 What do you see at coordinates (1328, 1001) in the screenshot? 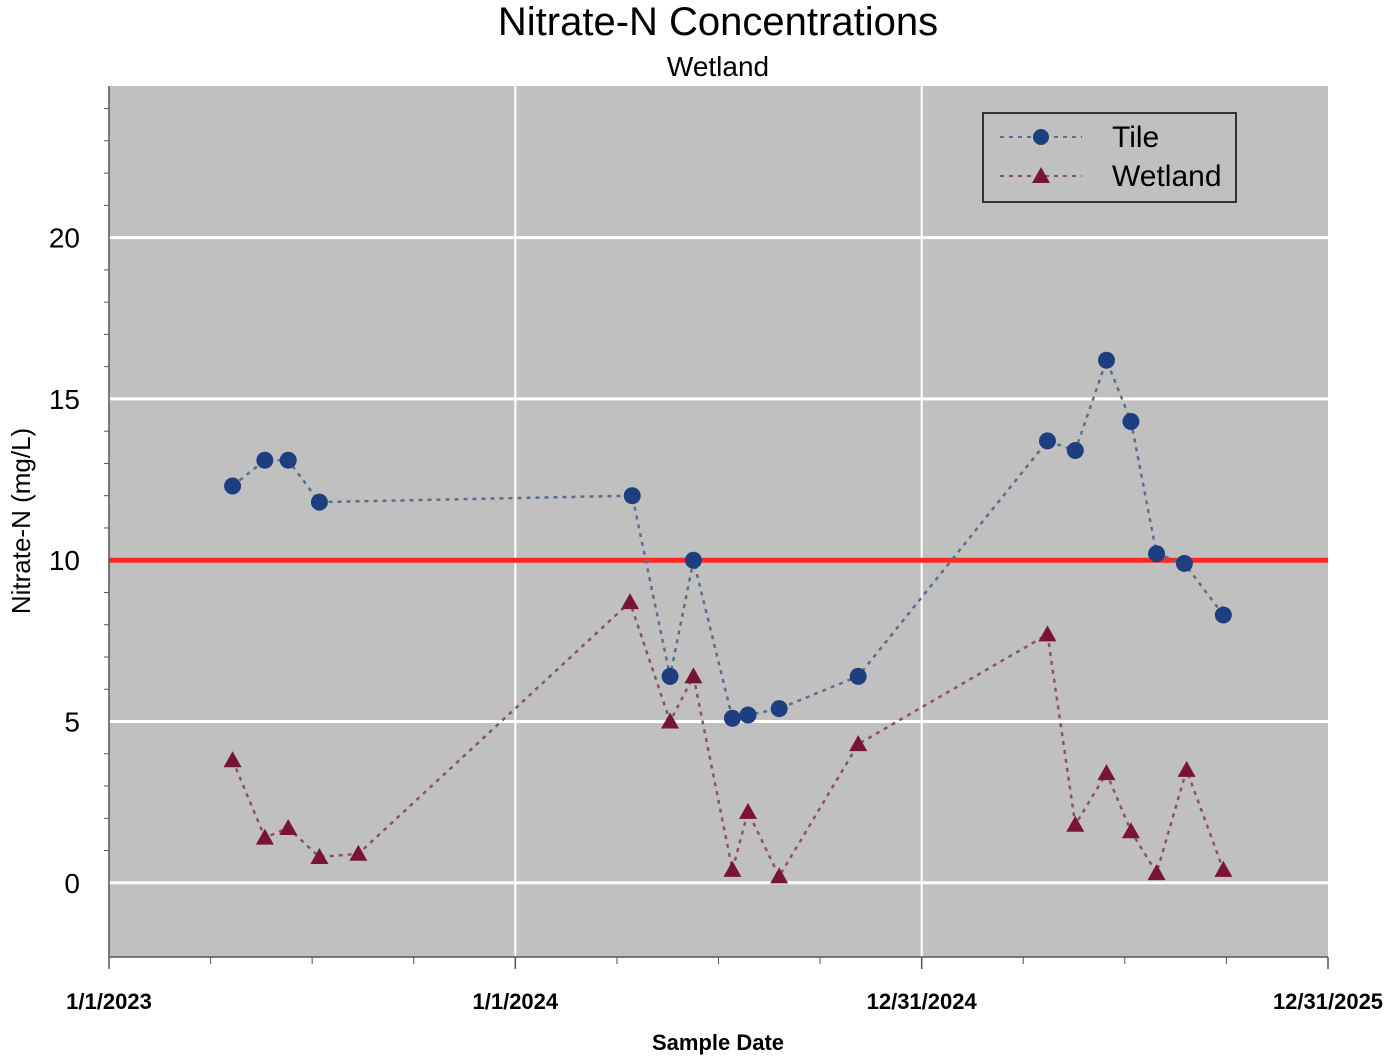
I see `x-tick-label: 12/31/2025` at bounding box center [1328, 1001].